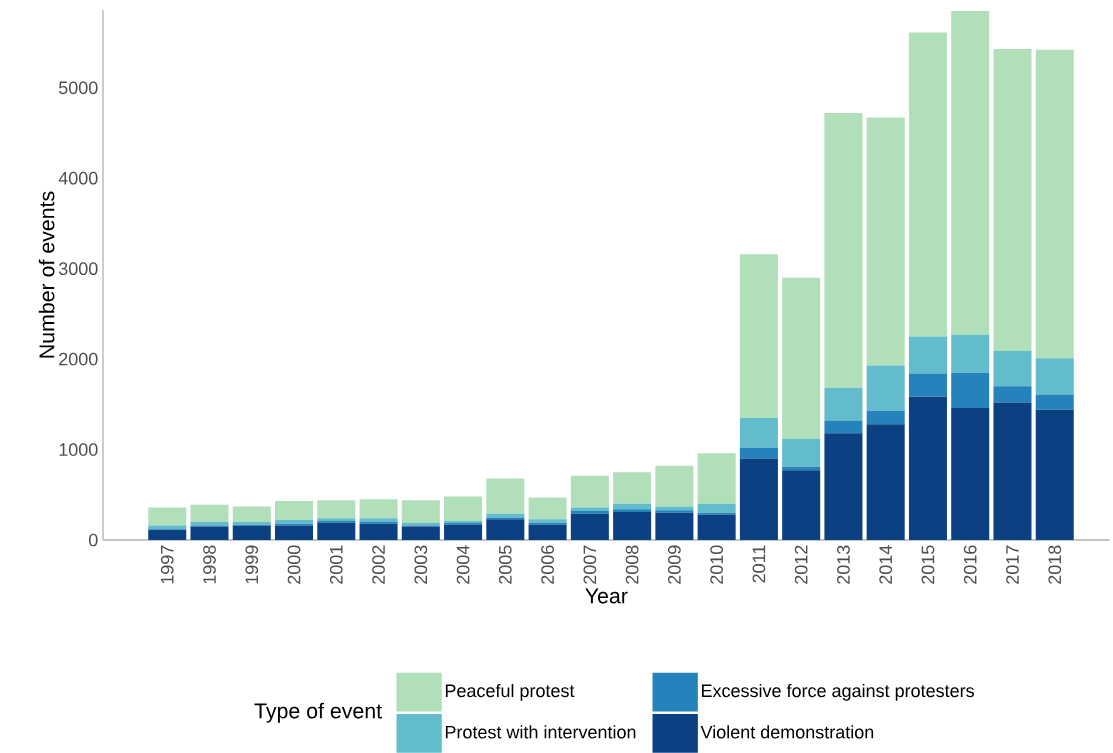 Image resolution: width=1113 pixels, height=753 pixels. I want to click on x-tick-label: 2013, so click(843, 564).